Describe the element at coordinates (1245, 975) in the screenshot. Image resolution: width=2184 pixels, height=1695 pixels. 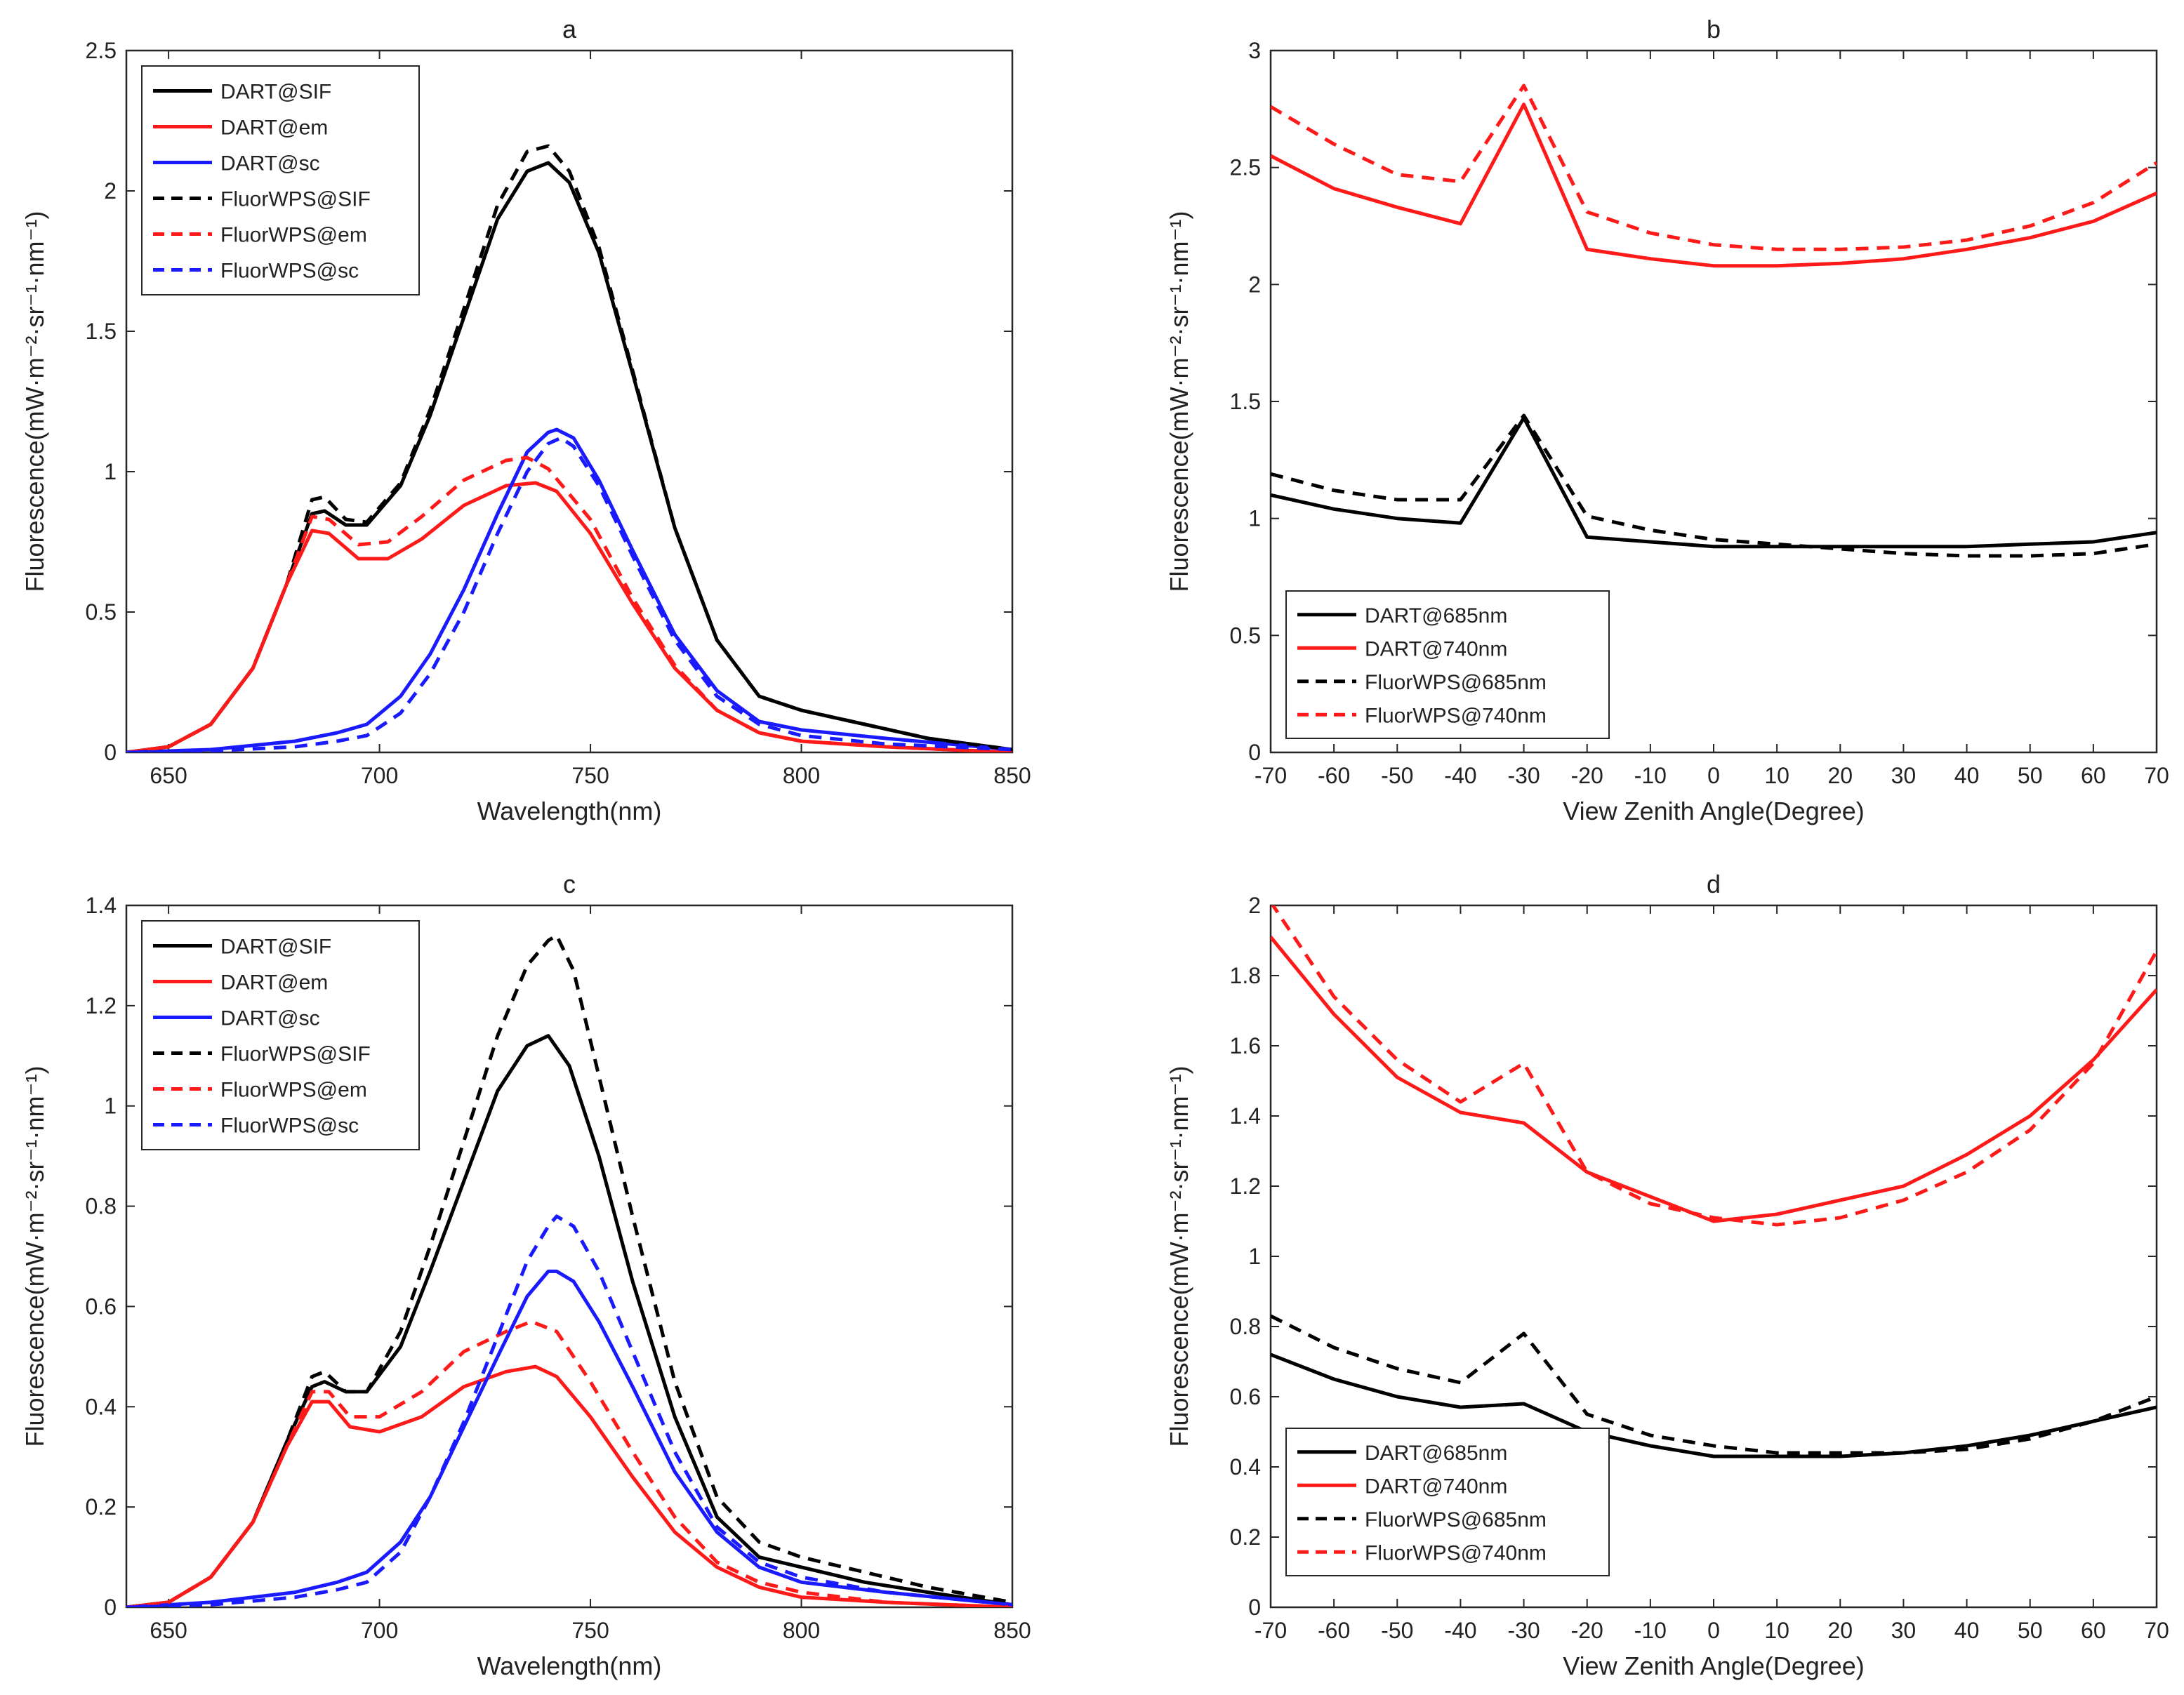
I see `y-tick-label: 1.8` at that location.